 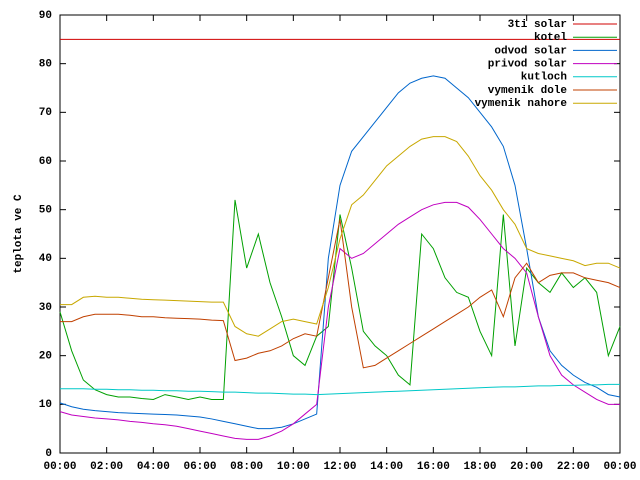 What do you see at coordinates (527, 65) in the screenshot?
I see `legend-label: privod solar` at bounding box center [527, 65].